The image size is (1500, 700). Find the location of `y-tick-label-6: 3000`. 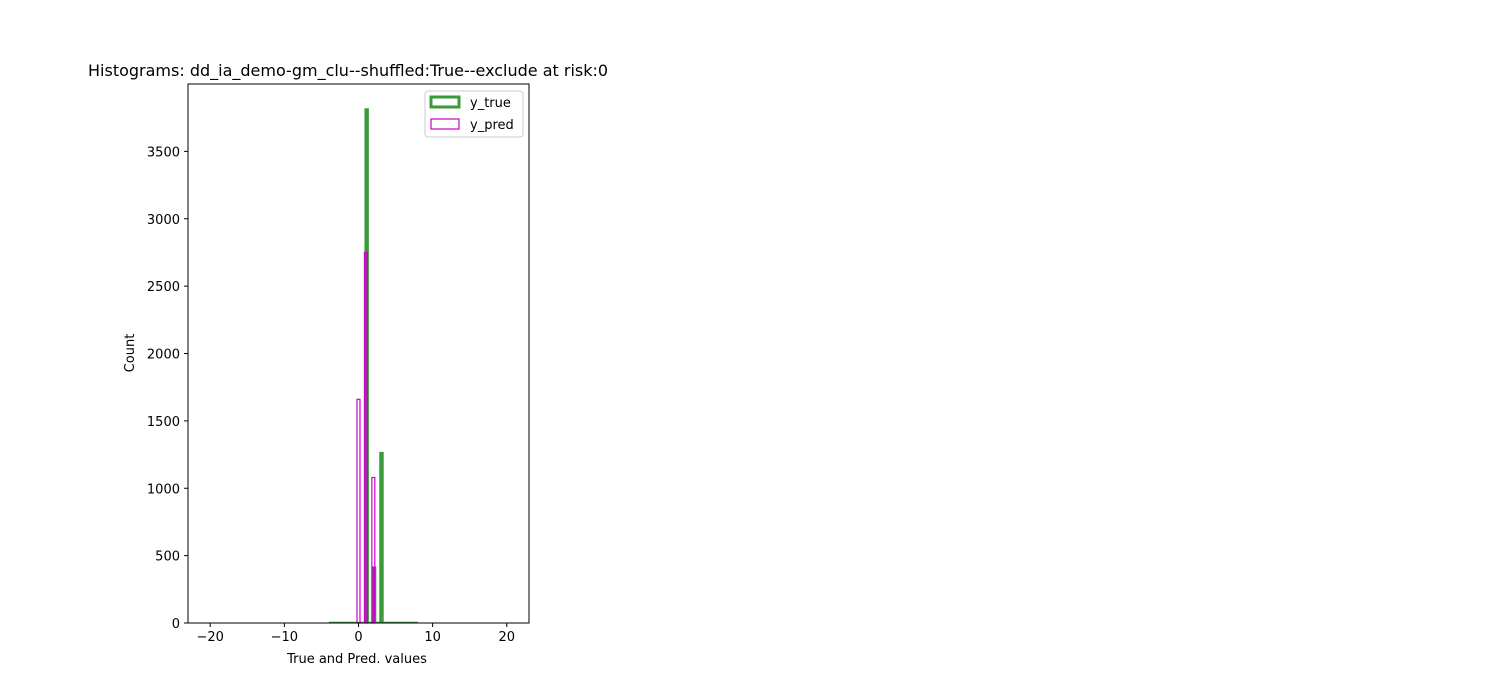

y-tick-label-6: 3000 is located at coordinates (163, 220).